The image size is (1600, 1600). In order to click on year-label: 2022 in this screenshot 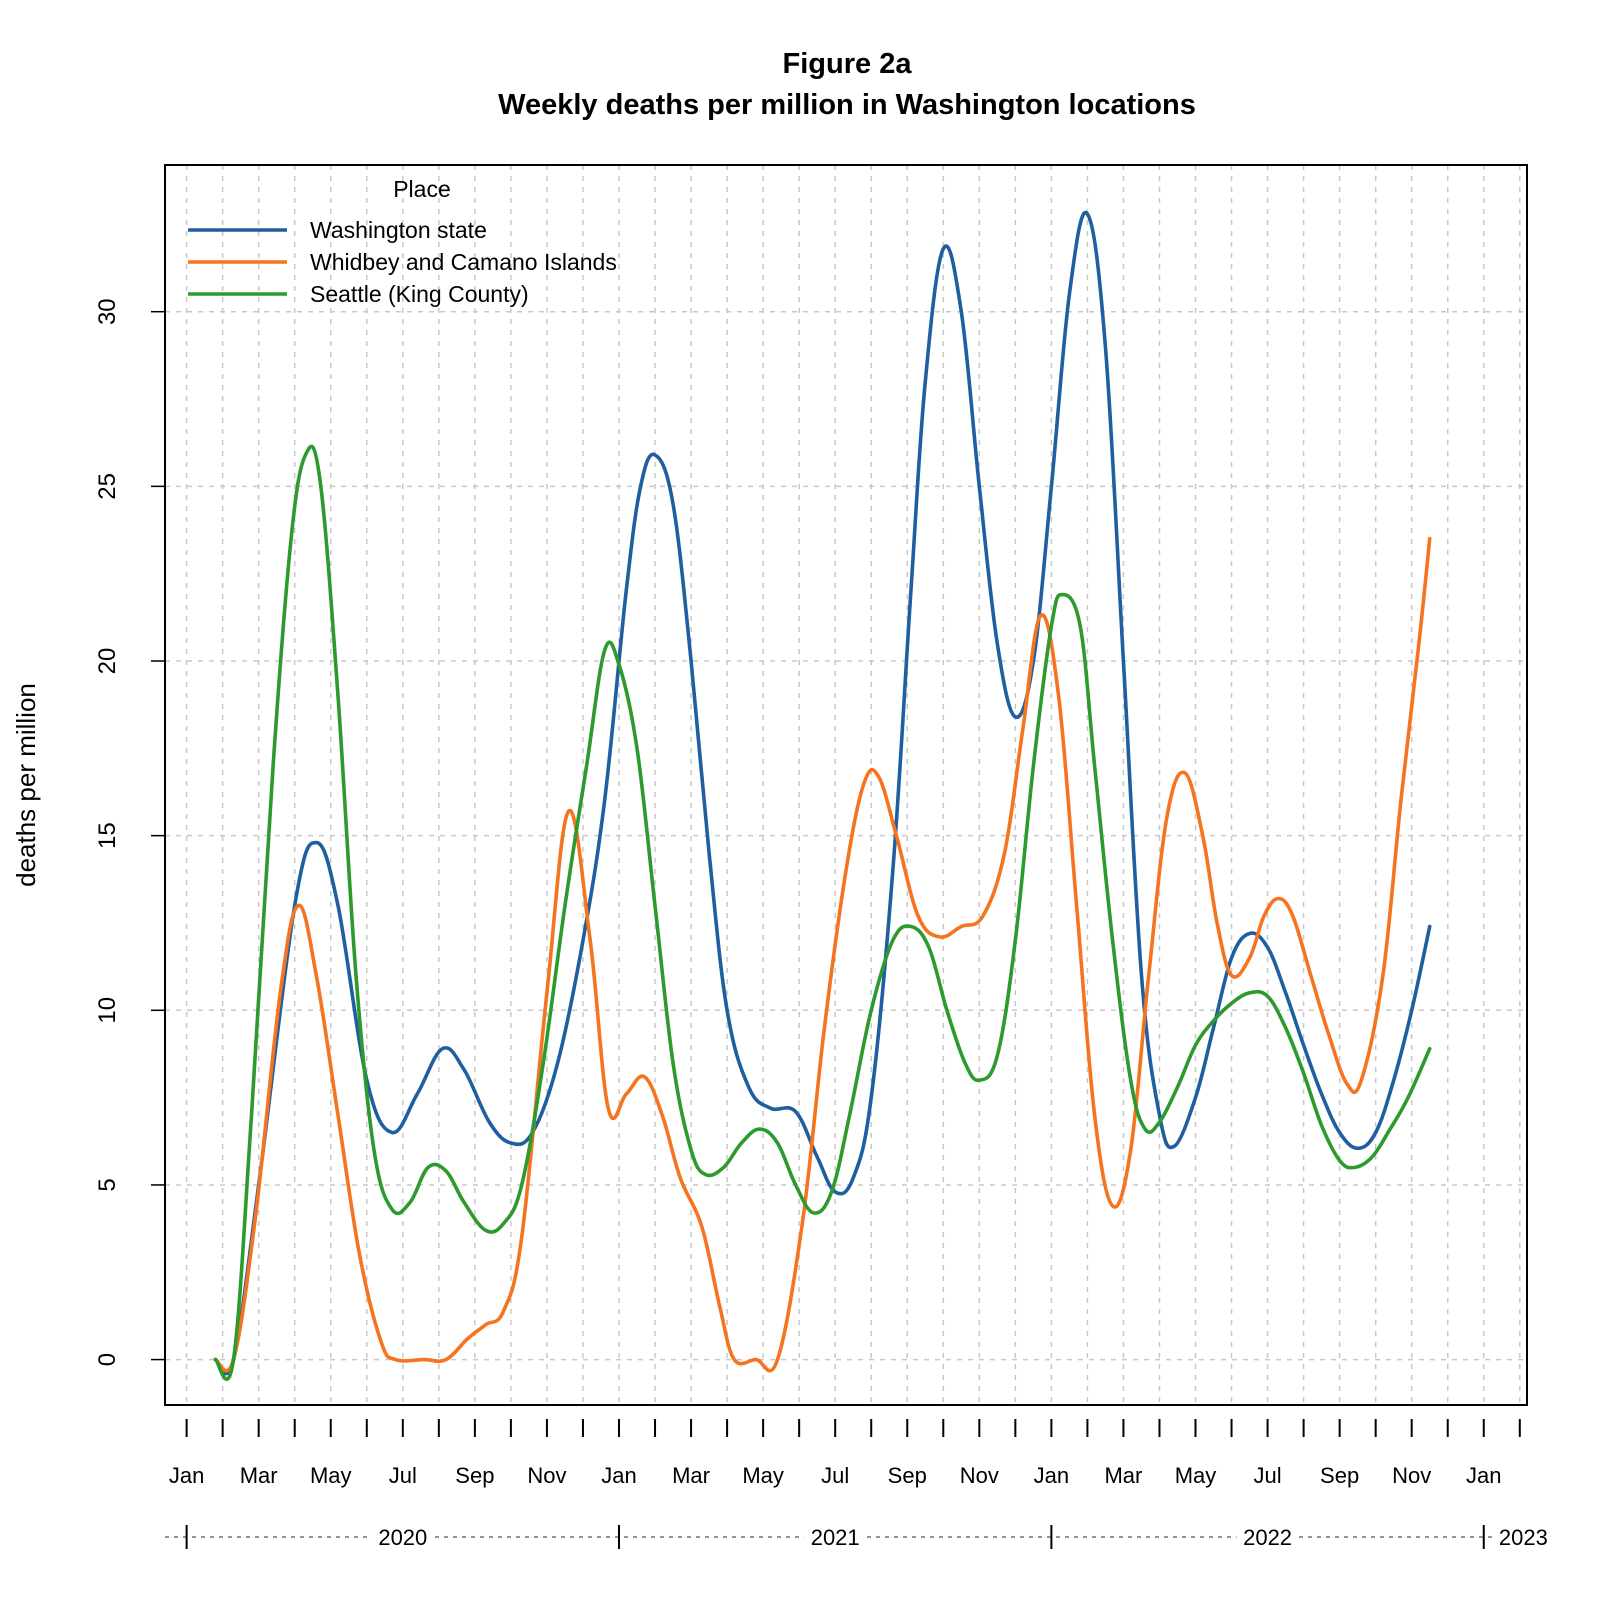, I will do `click(1267, 1537)`.